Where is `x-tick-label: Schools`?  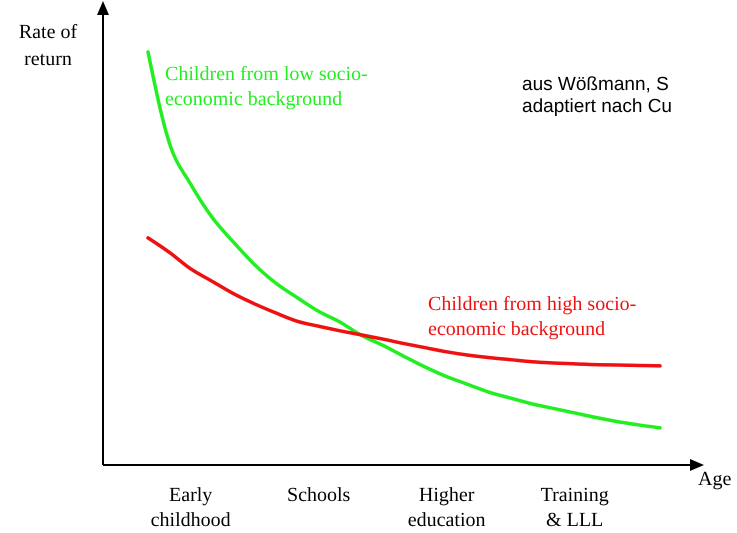 x-tick-label: Schools is located at coordinates (318, 495).